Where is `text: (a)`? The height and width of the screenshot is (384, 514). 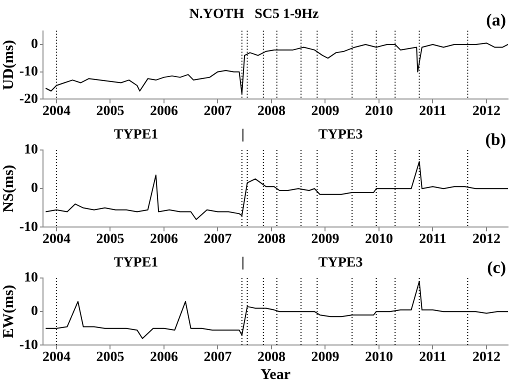
text: (a) is located at coordinates (496, 20).